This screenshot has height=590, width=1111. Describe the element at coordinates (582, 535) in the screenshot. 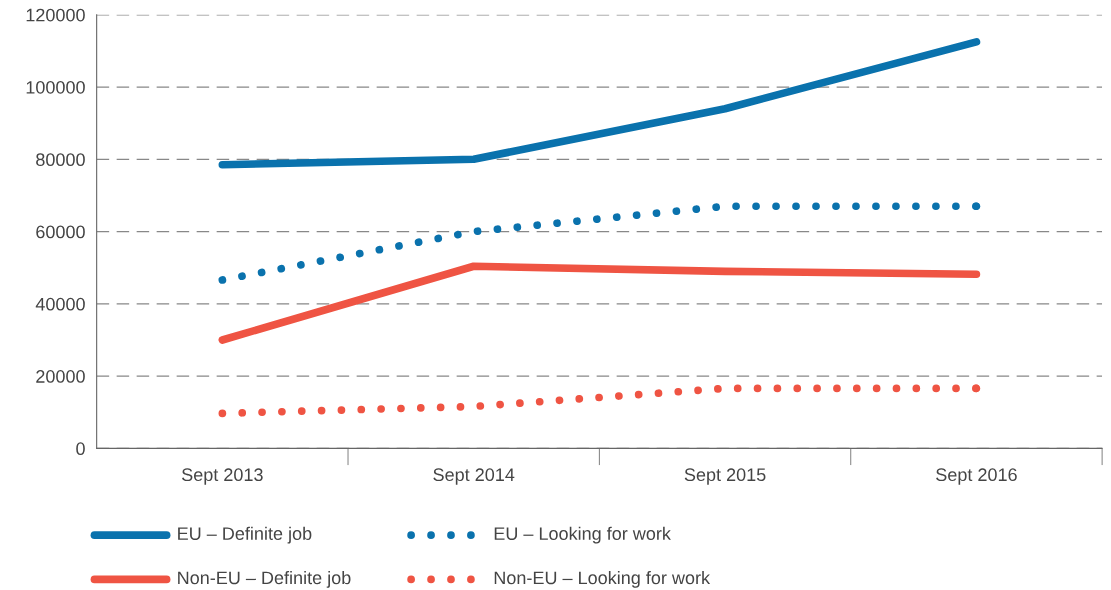

I see `legend-label: EU – Looking for work` at that location.